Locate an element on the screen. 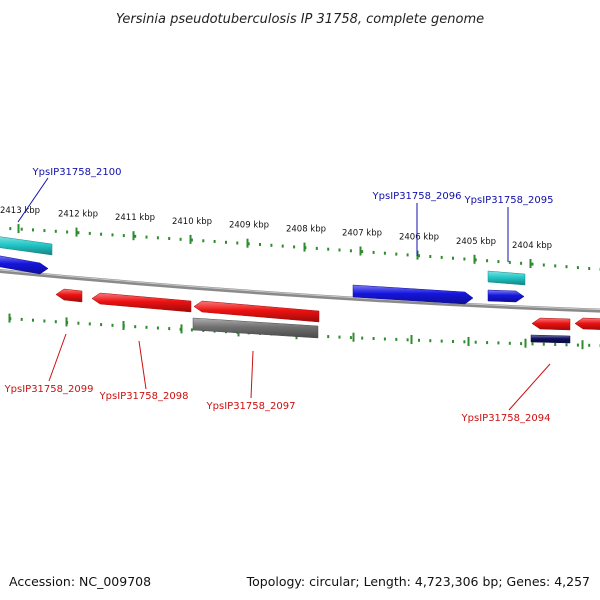 The image size is (600, 600). kbp-label: 2405 kbp is located at coordinates (476, 242).